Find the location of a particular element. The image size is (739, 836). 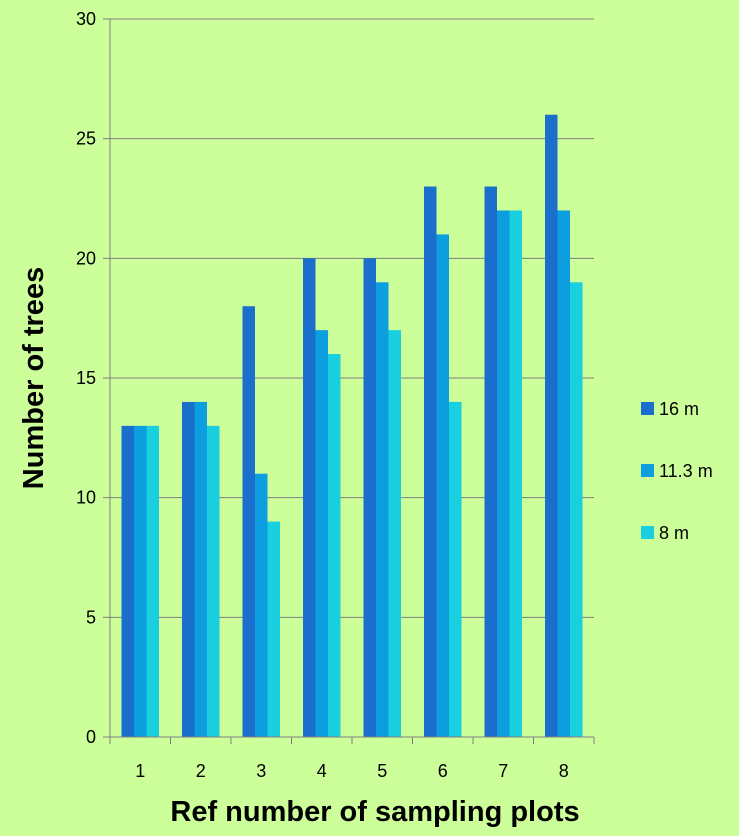

x-tick-label: 8 is located at coordinates (564, 771).